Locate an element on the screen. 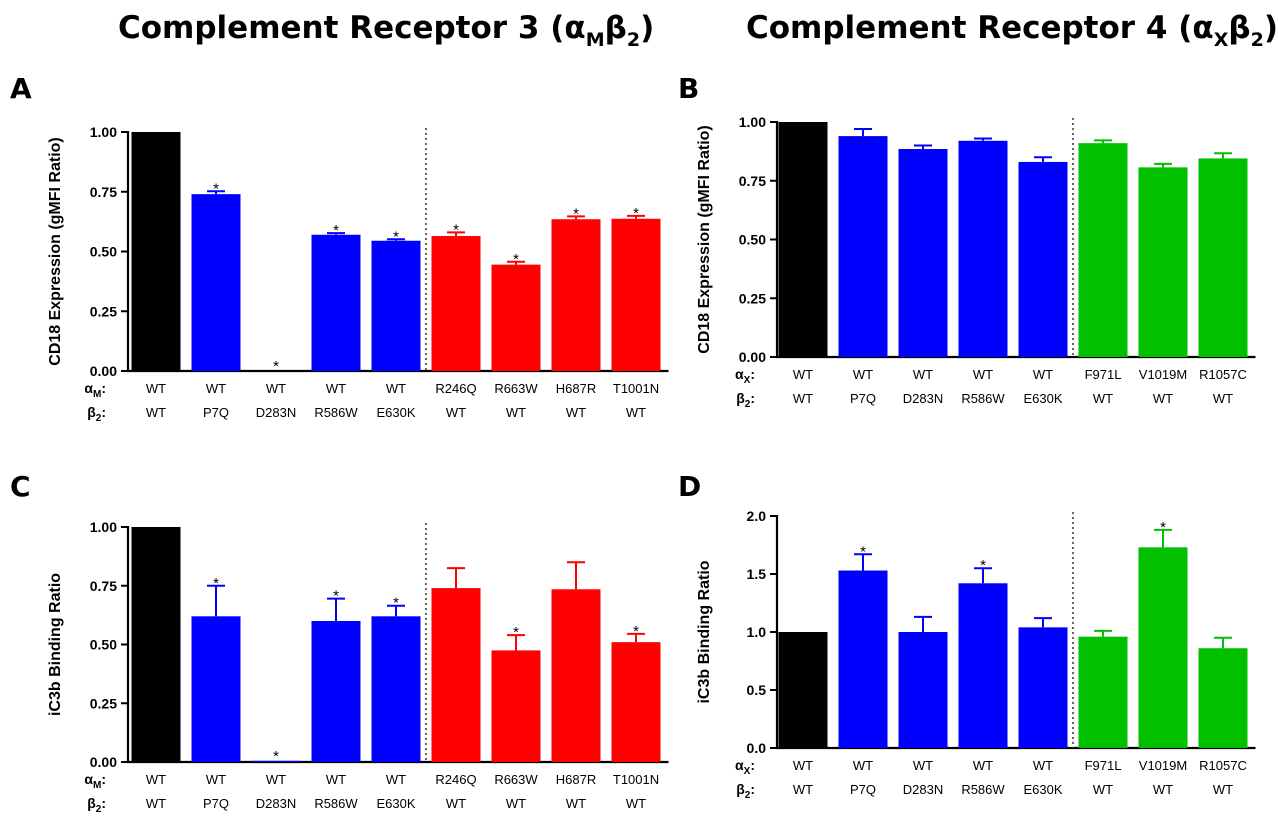  x-alpha-label: R663W is located at coordinates (516, 779).